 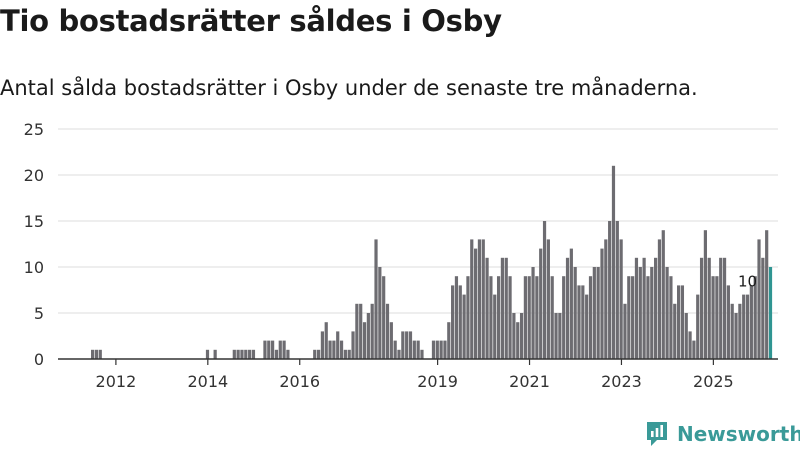 What do you see at coordinates (437, 381) in the screenshot?
I see `x-tick-label: 2019` at bounding box center [437, 381].